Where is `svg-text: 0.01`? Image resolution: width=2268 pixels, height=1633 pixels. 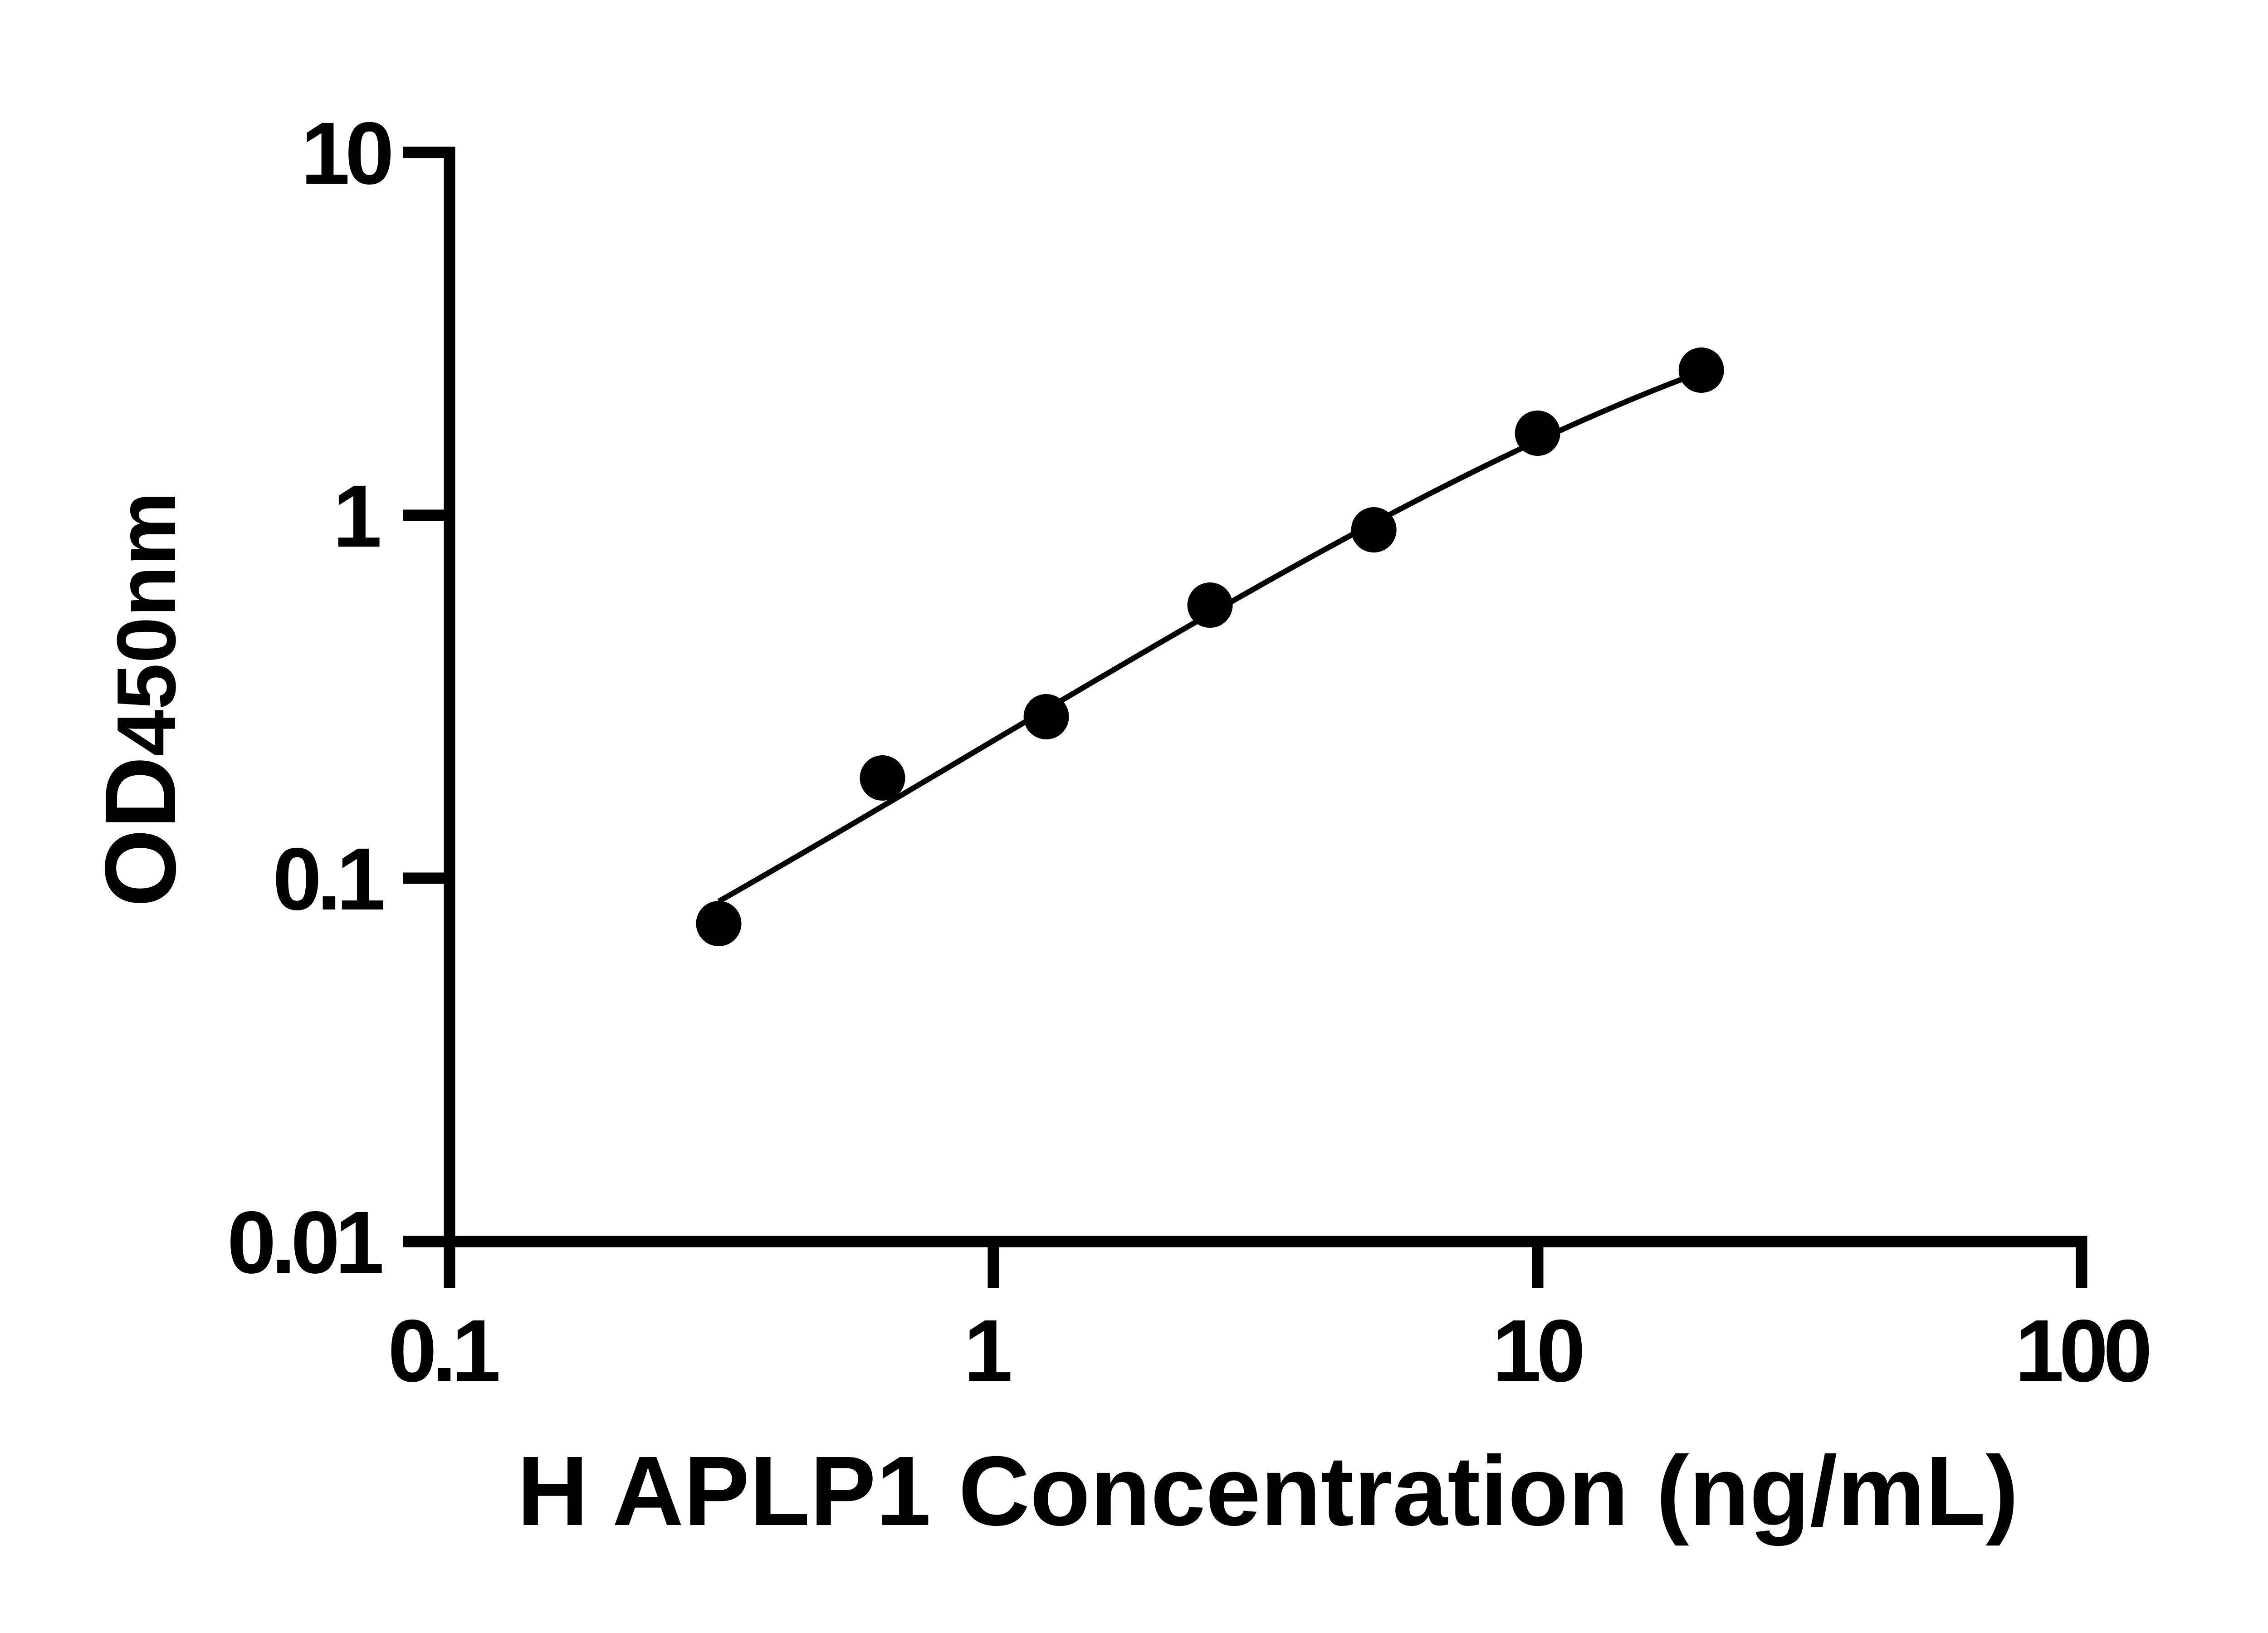
svg-text: 0.01 is located at coordinates (304, 1242).